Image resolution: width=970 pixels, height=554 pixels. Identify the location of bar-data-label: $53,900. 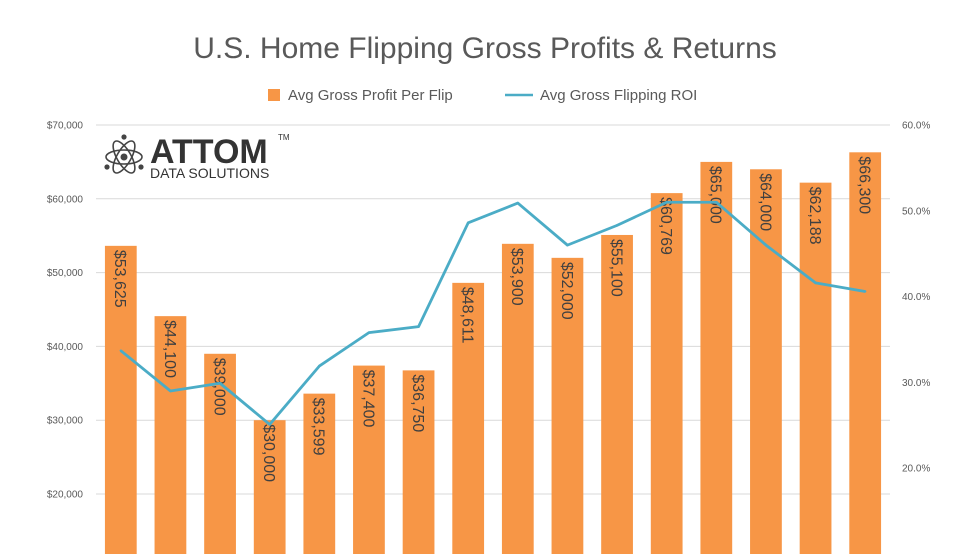
(516, 277).